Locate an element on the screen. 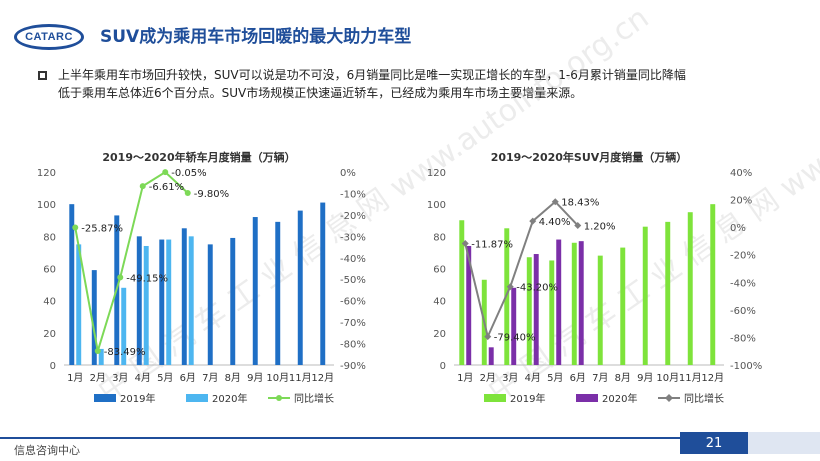 This screenshot has width=820, height=461. y-tick-label: 120 is located at coordinates (436, 173).